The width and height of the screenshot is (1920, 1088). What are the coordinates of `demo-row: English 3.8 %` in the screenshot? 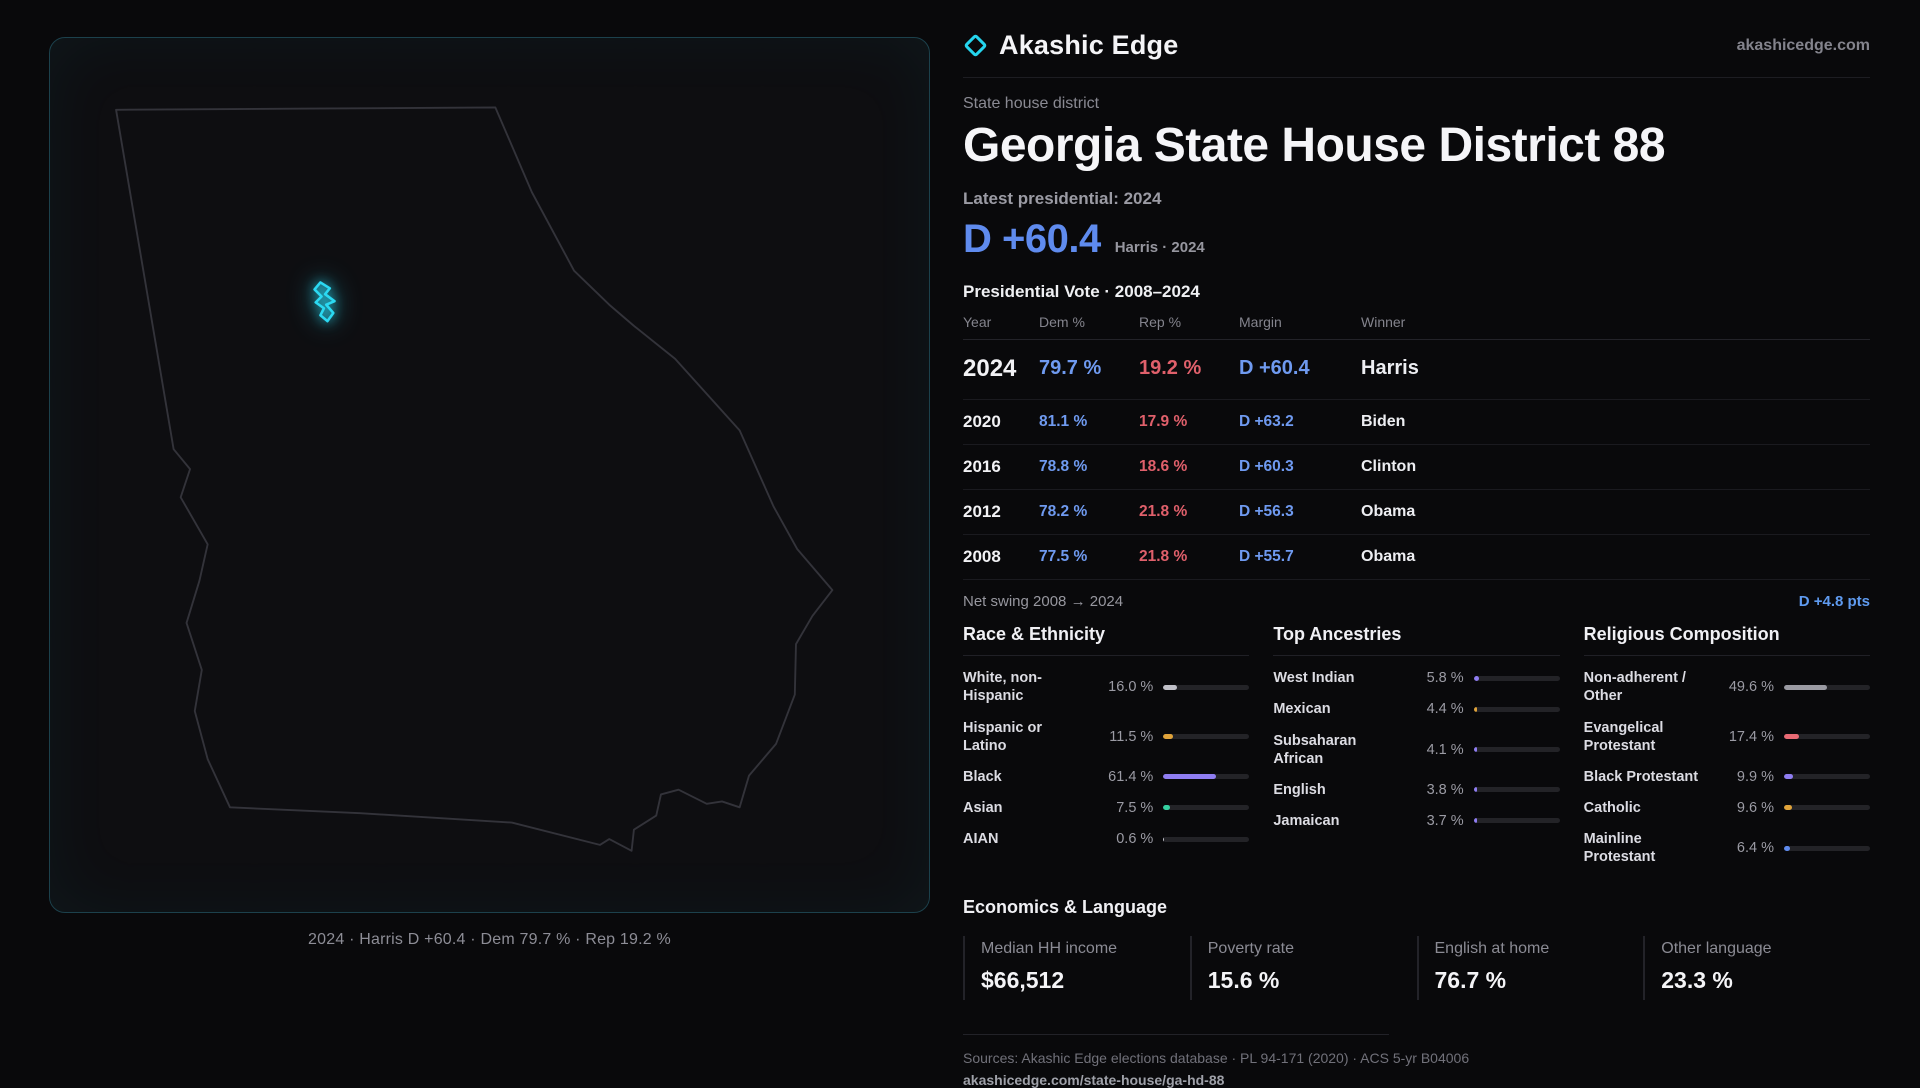 It's located at (1416, 789).